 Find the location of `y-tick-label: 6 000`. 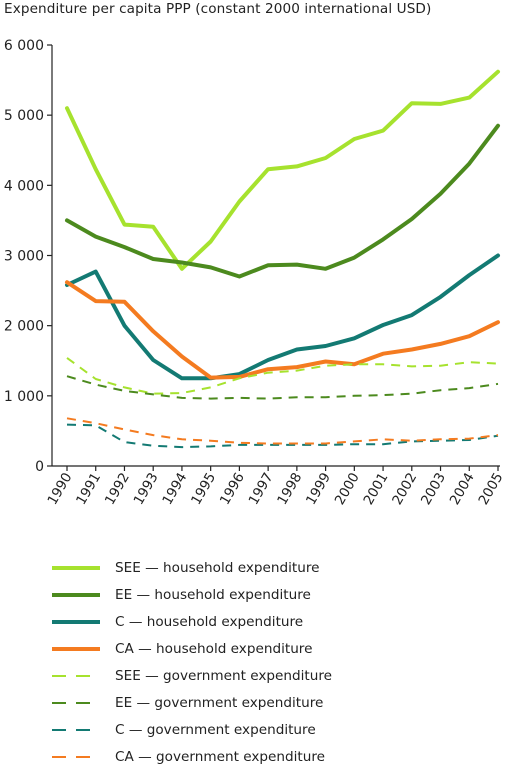

y-tick-label: 6 000 is located at coordinates (24, 46).